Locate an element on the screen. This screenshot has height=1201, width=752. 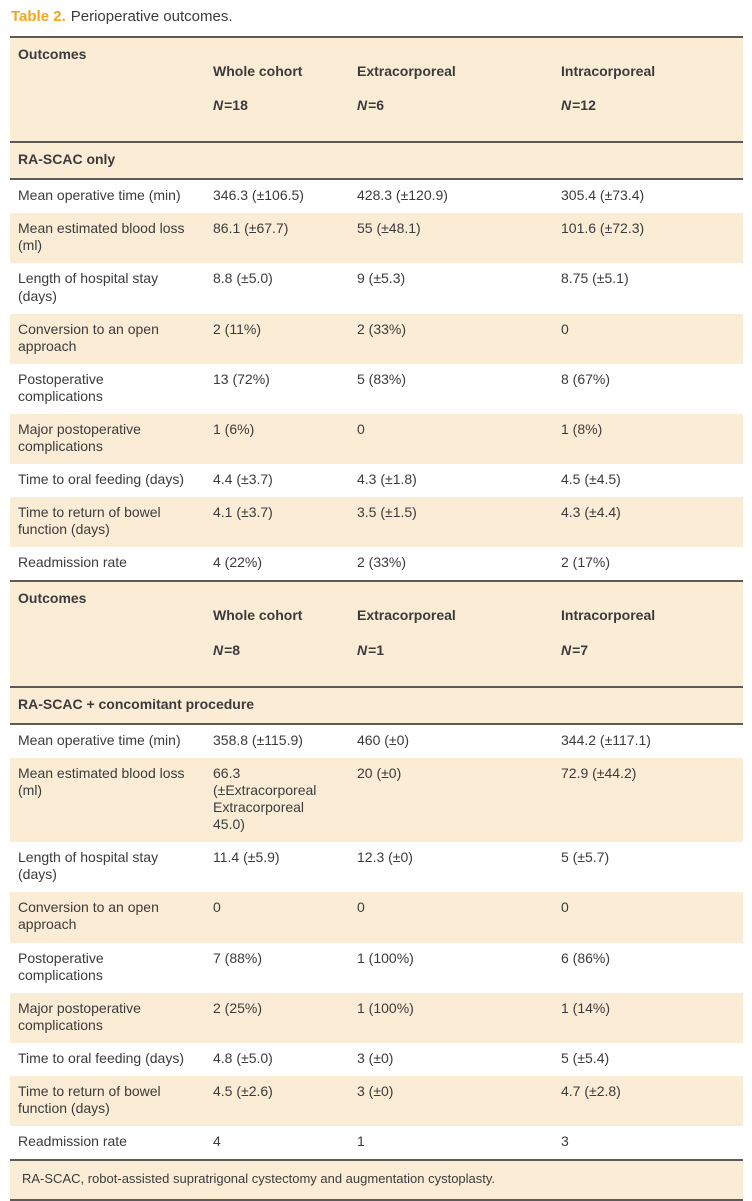
table-row: Readmission rate 4 (22%) 2 (33%) 2 (17%) is located at coordinates (376, 564).